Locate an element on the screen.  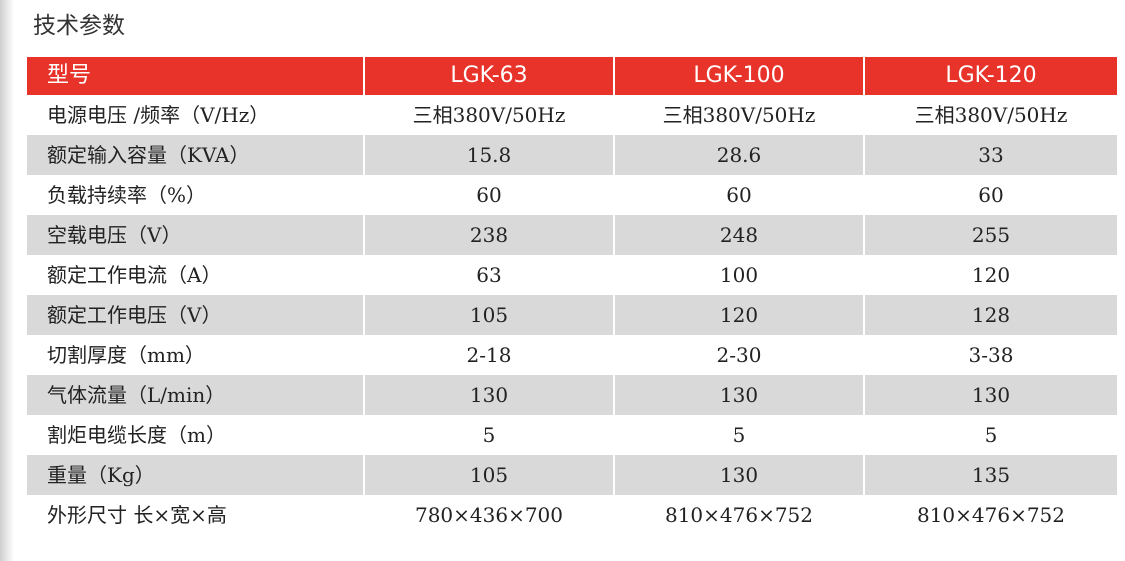
value-cell: 33 is located at coordinates (991, 155).